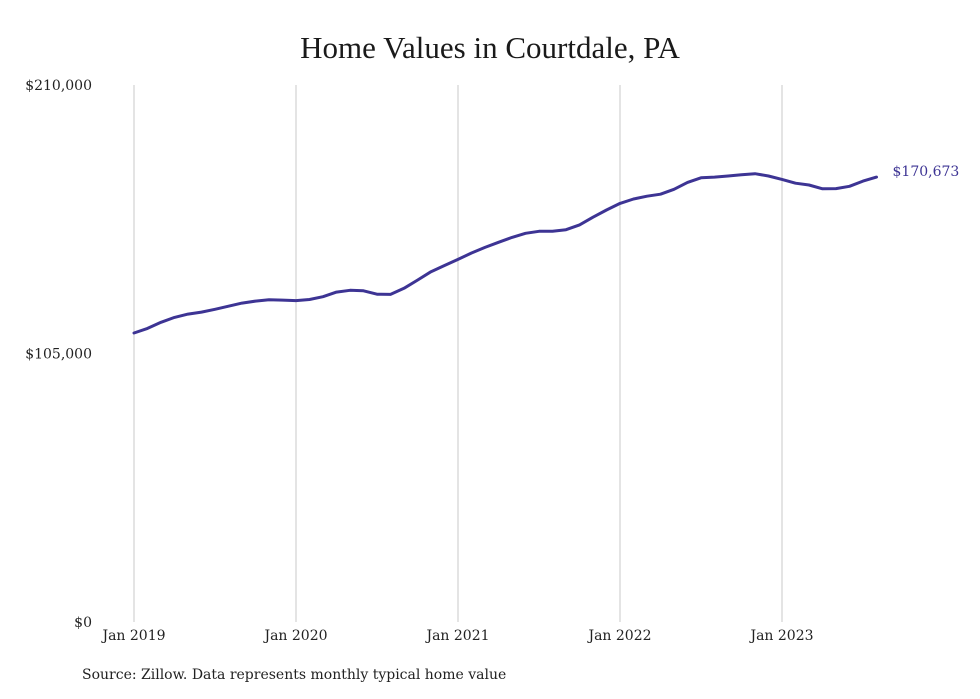 The image size is (980, 699). I want to click on end-value-label: $170,673, so click(926, 172).